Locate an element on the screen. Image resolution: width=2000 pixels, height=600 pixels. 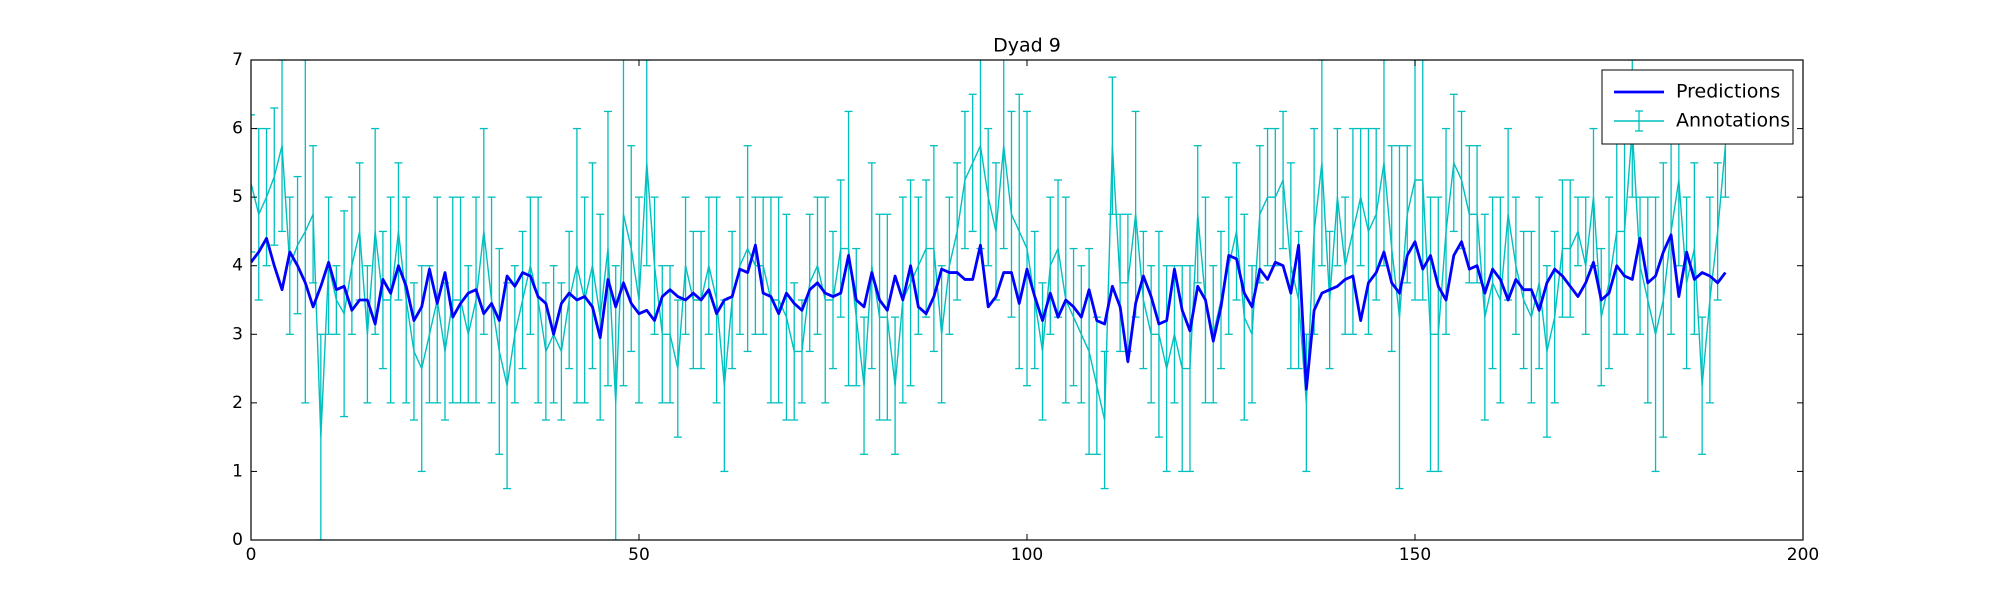
legend: Predictions Annotations is located at coordinates (1697, 107).